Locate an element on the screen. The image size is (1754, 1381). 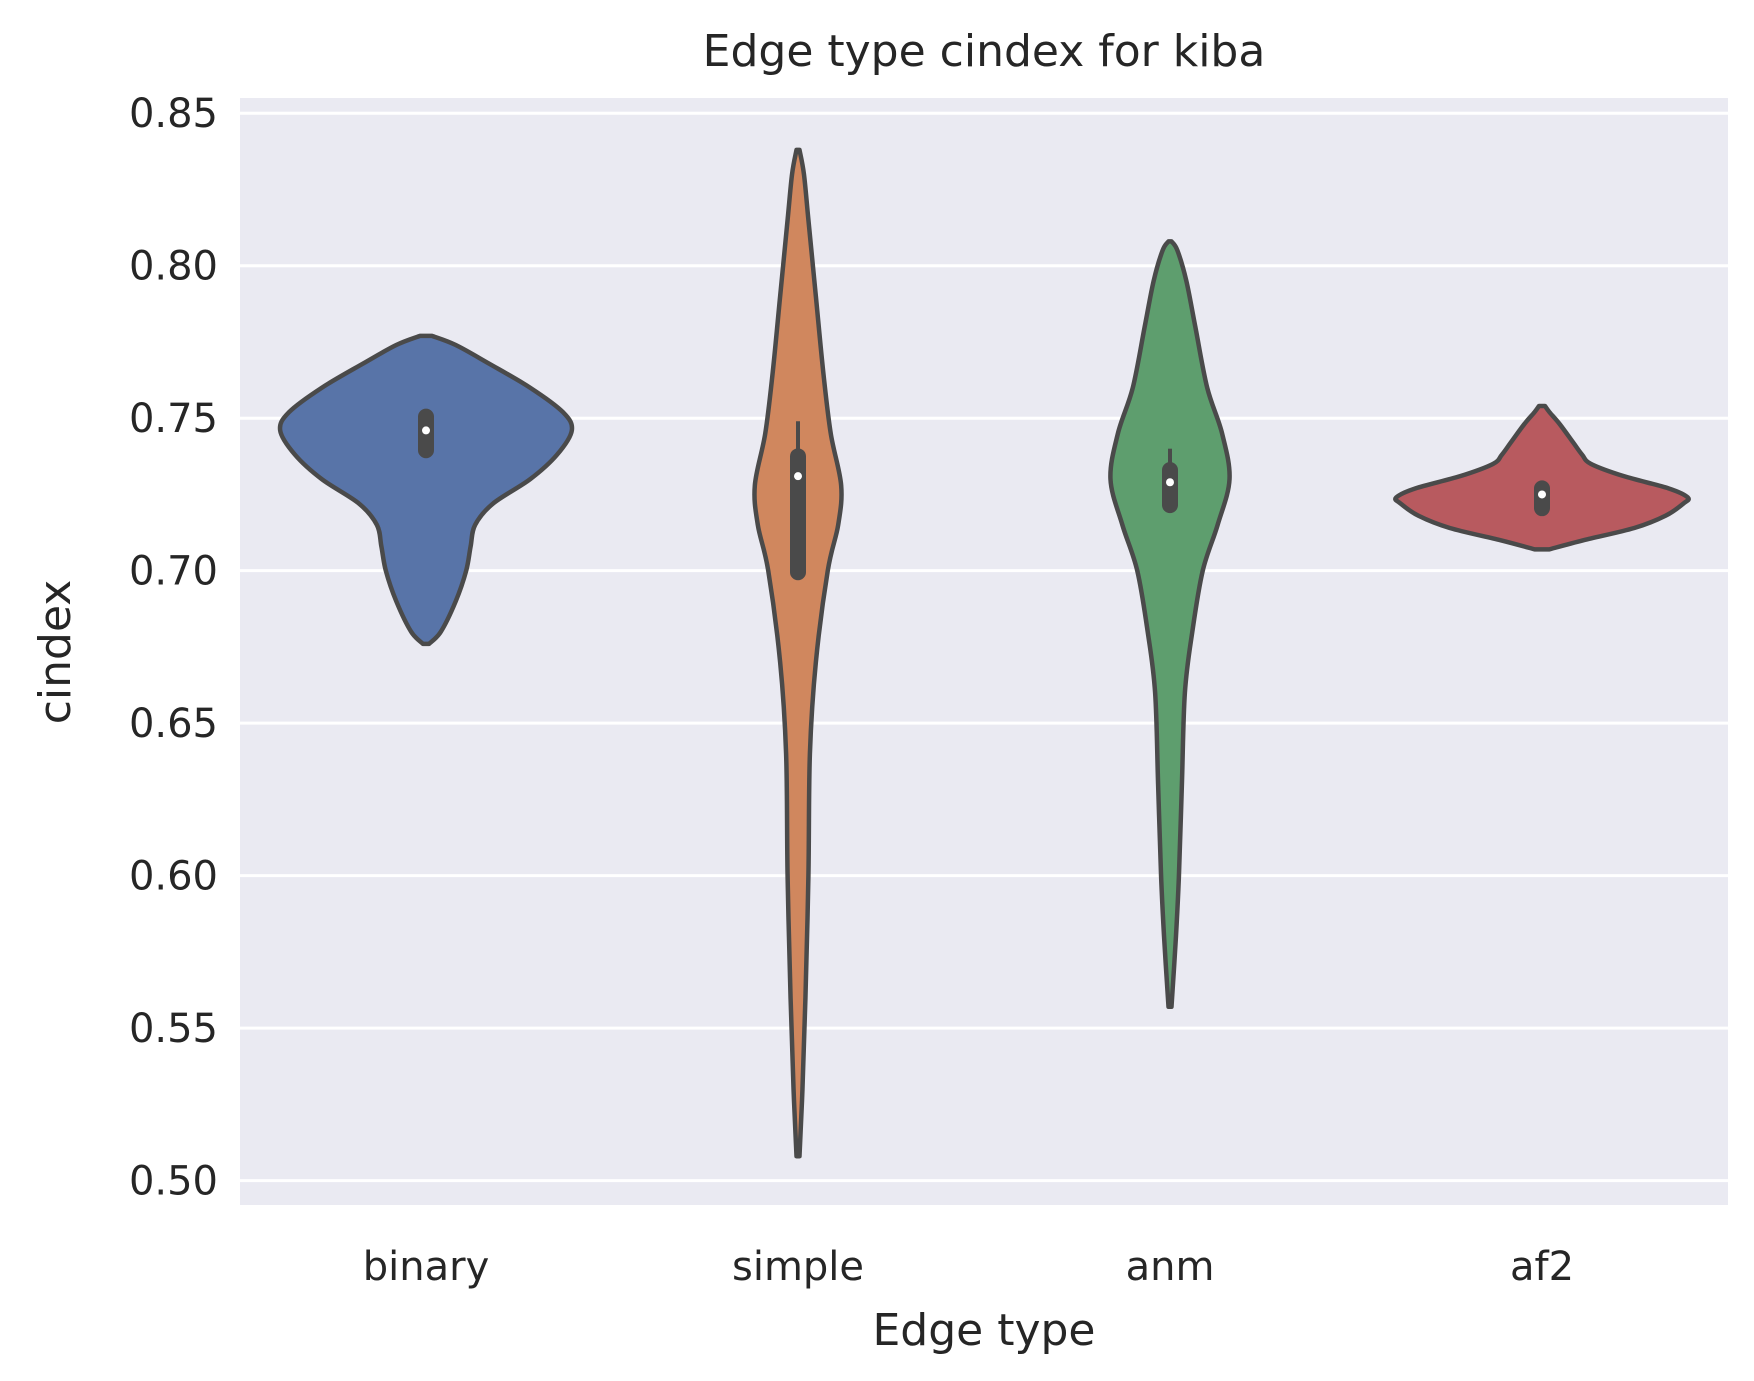
median-dot-af2 is located at coordinates (1542, 494).